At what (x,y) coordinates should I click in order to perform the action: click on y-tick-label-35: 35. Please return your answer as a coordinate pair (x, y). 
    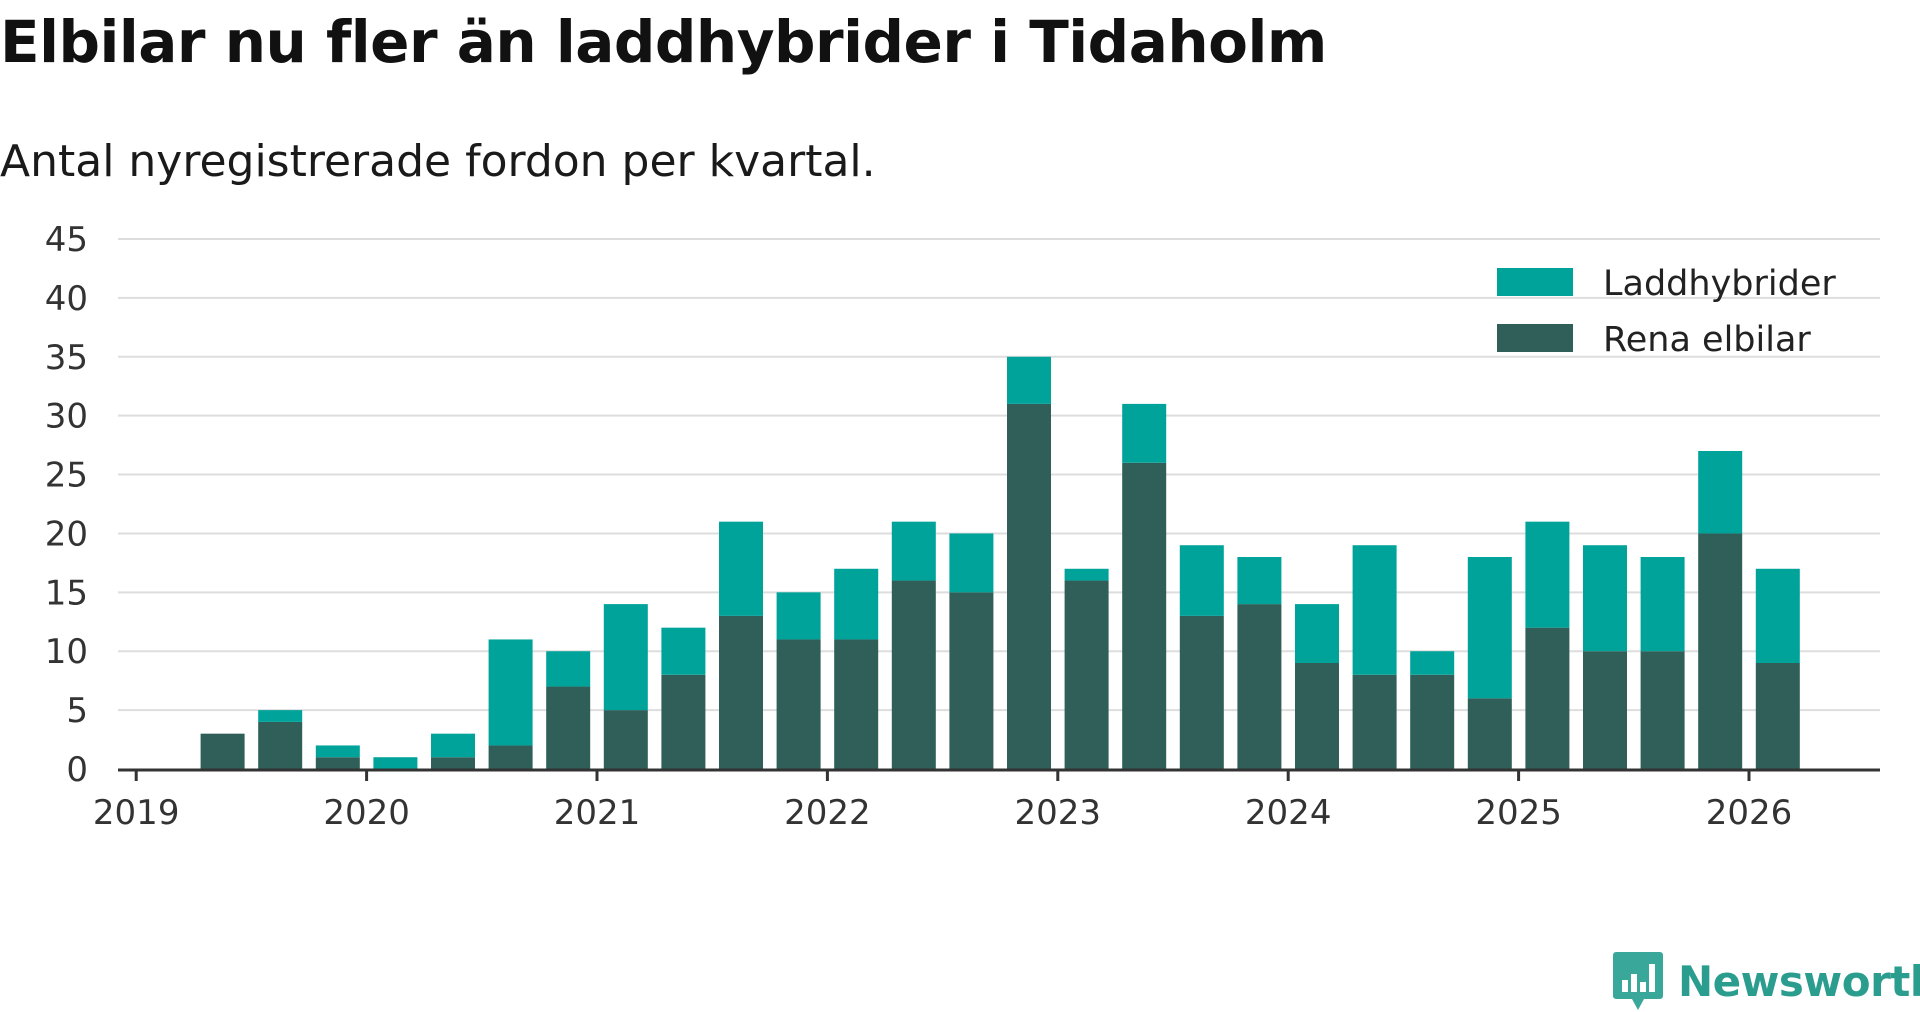
    Looking at the image, I should click on (66, 358).